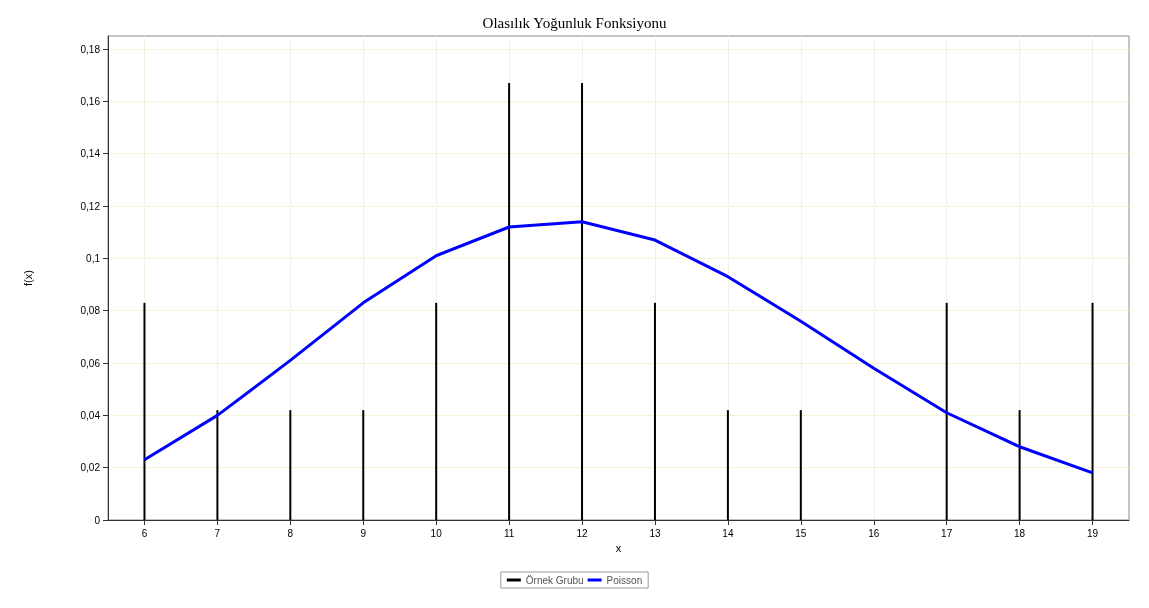  What do you see at coordinates (801, 533) in the screenshot?
I see `x-tick-label: 15` at bounding box center [801, 533].